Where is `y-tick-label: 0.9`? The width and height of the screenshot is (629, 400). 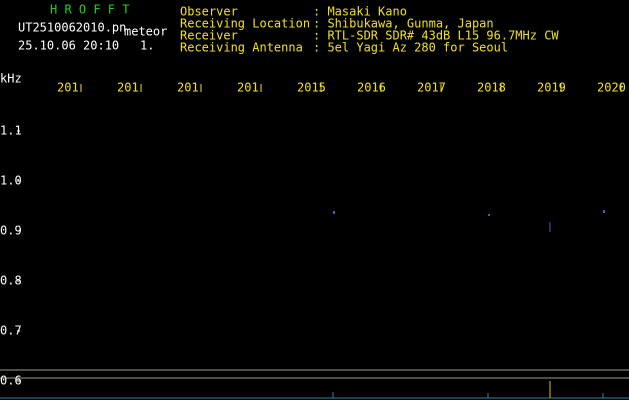 y-tick-label: 0.9 is located at coordinates (11, 231).